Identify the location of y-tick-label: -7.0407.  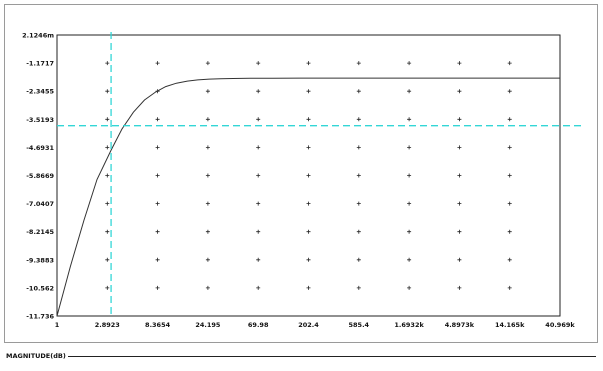
(40, 204).